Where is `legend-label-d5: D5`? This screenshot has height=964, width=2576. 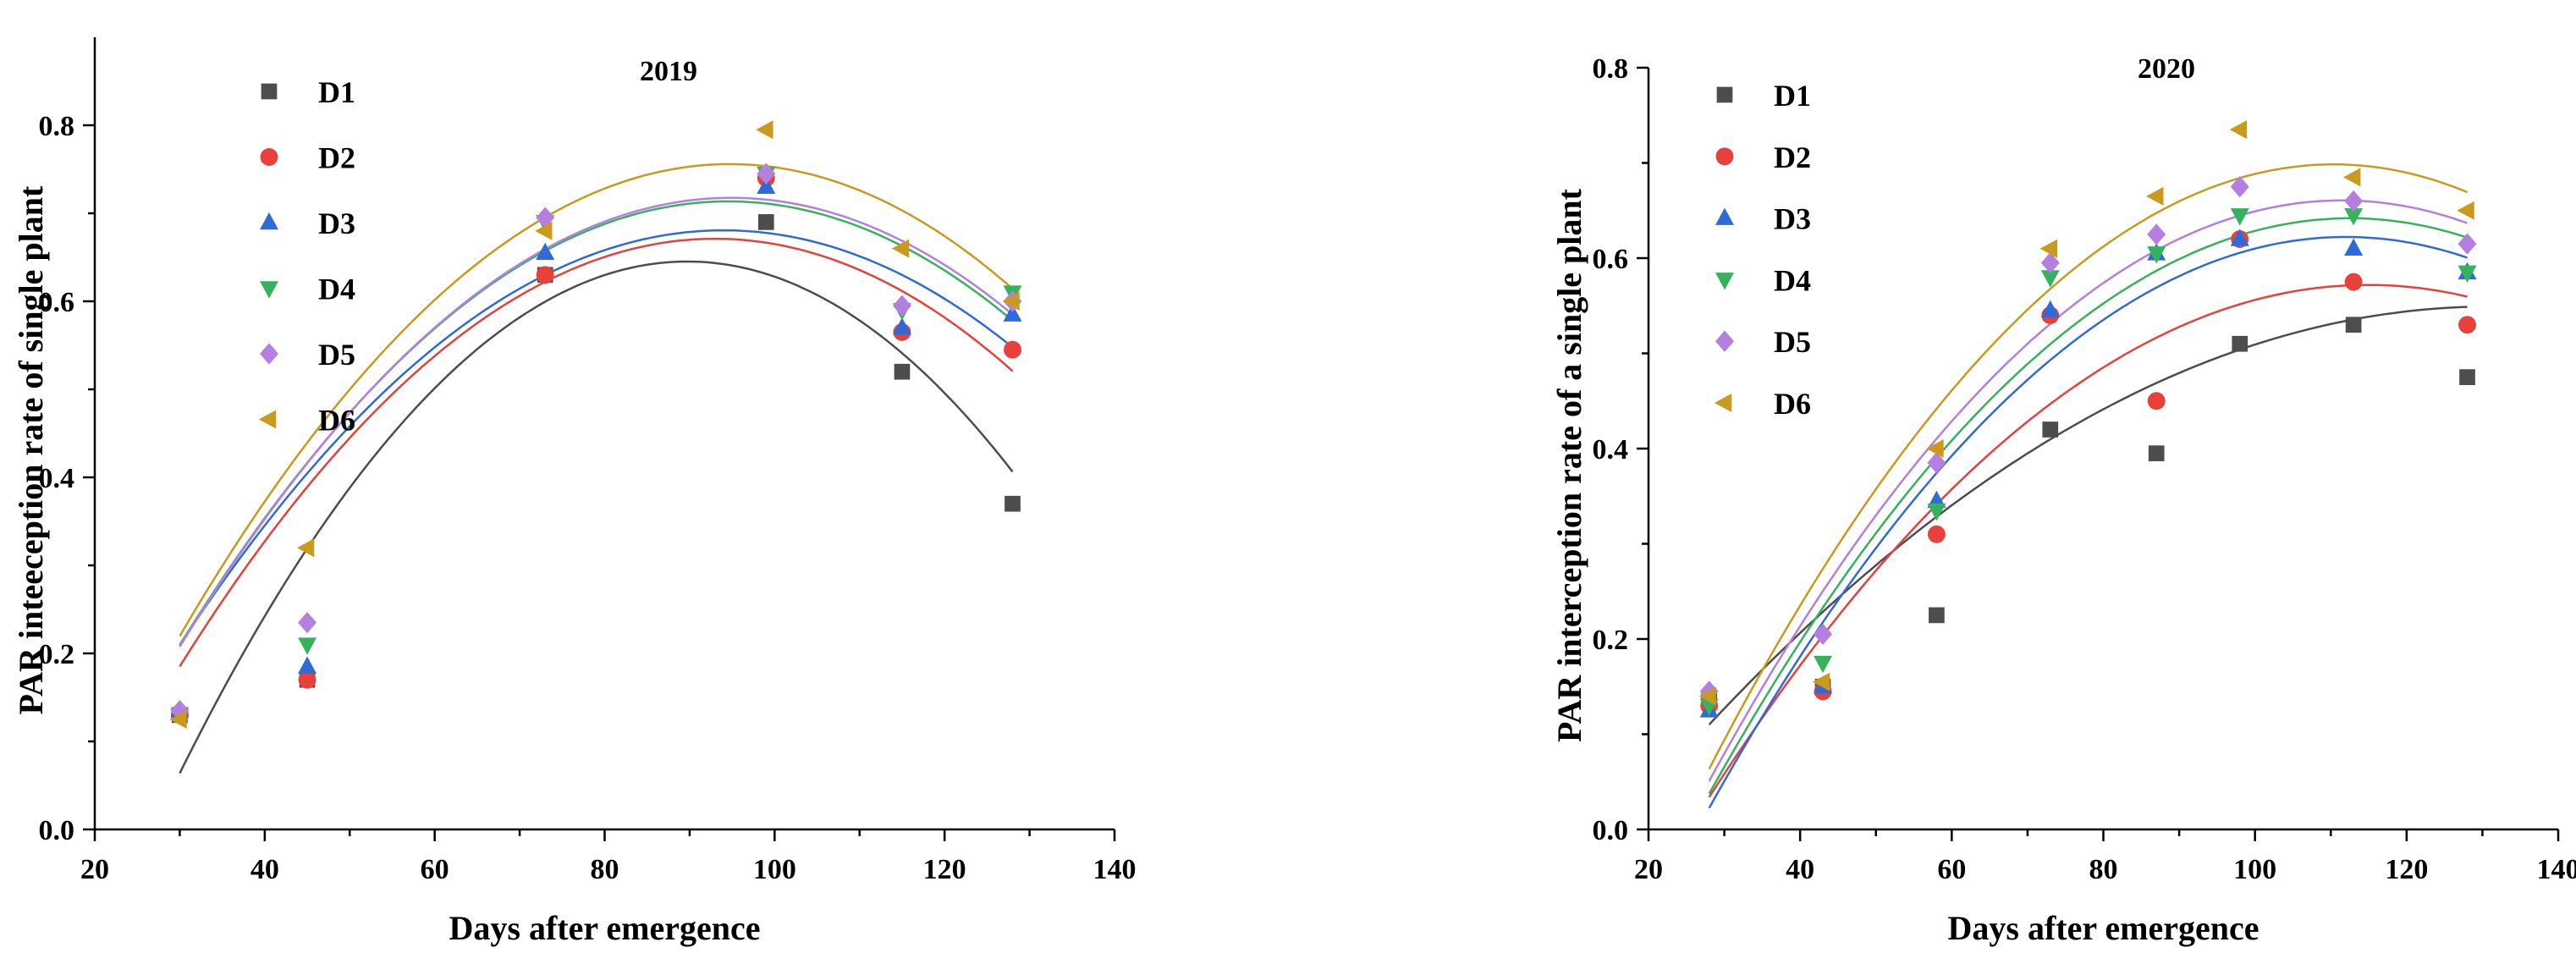 legend-label-d5: D5 is located at coordinates (1792, 342).